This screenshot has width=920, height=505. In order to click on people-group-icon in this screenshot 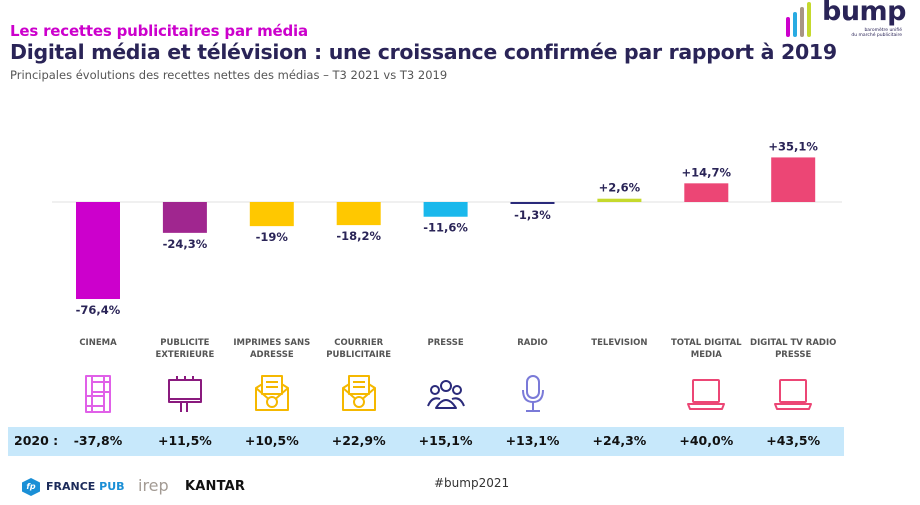, I will do `click(446, 394)`.